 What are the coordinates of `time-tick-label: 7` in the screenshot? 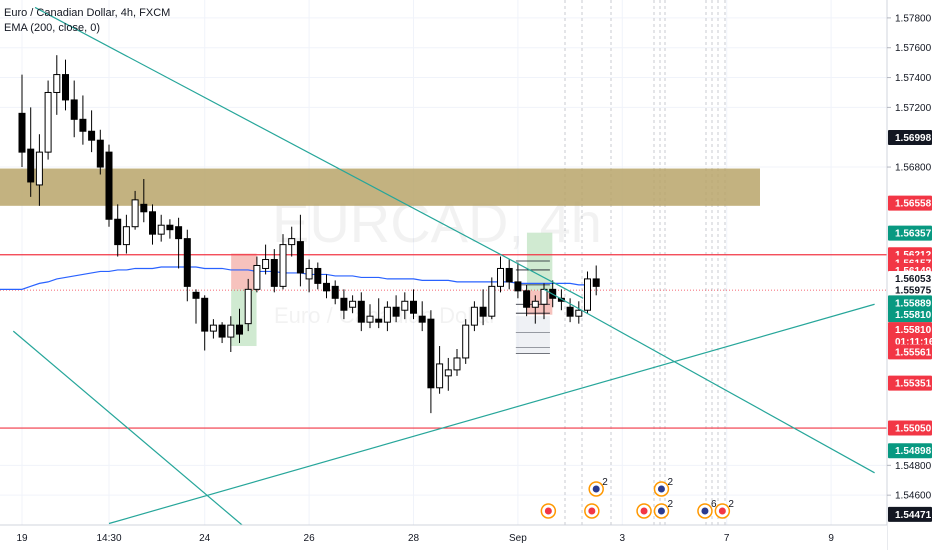 It's located at (727, 538).